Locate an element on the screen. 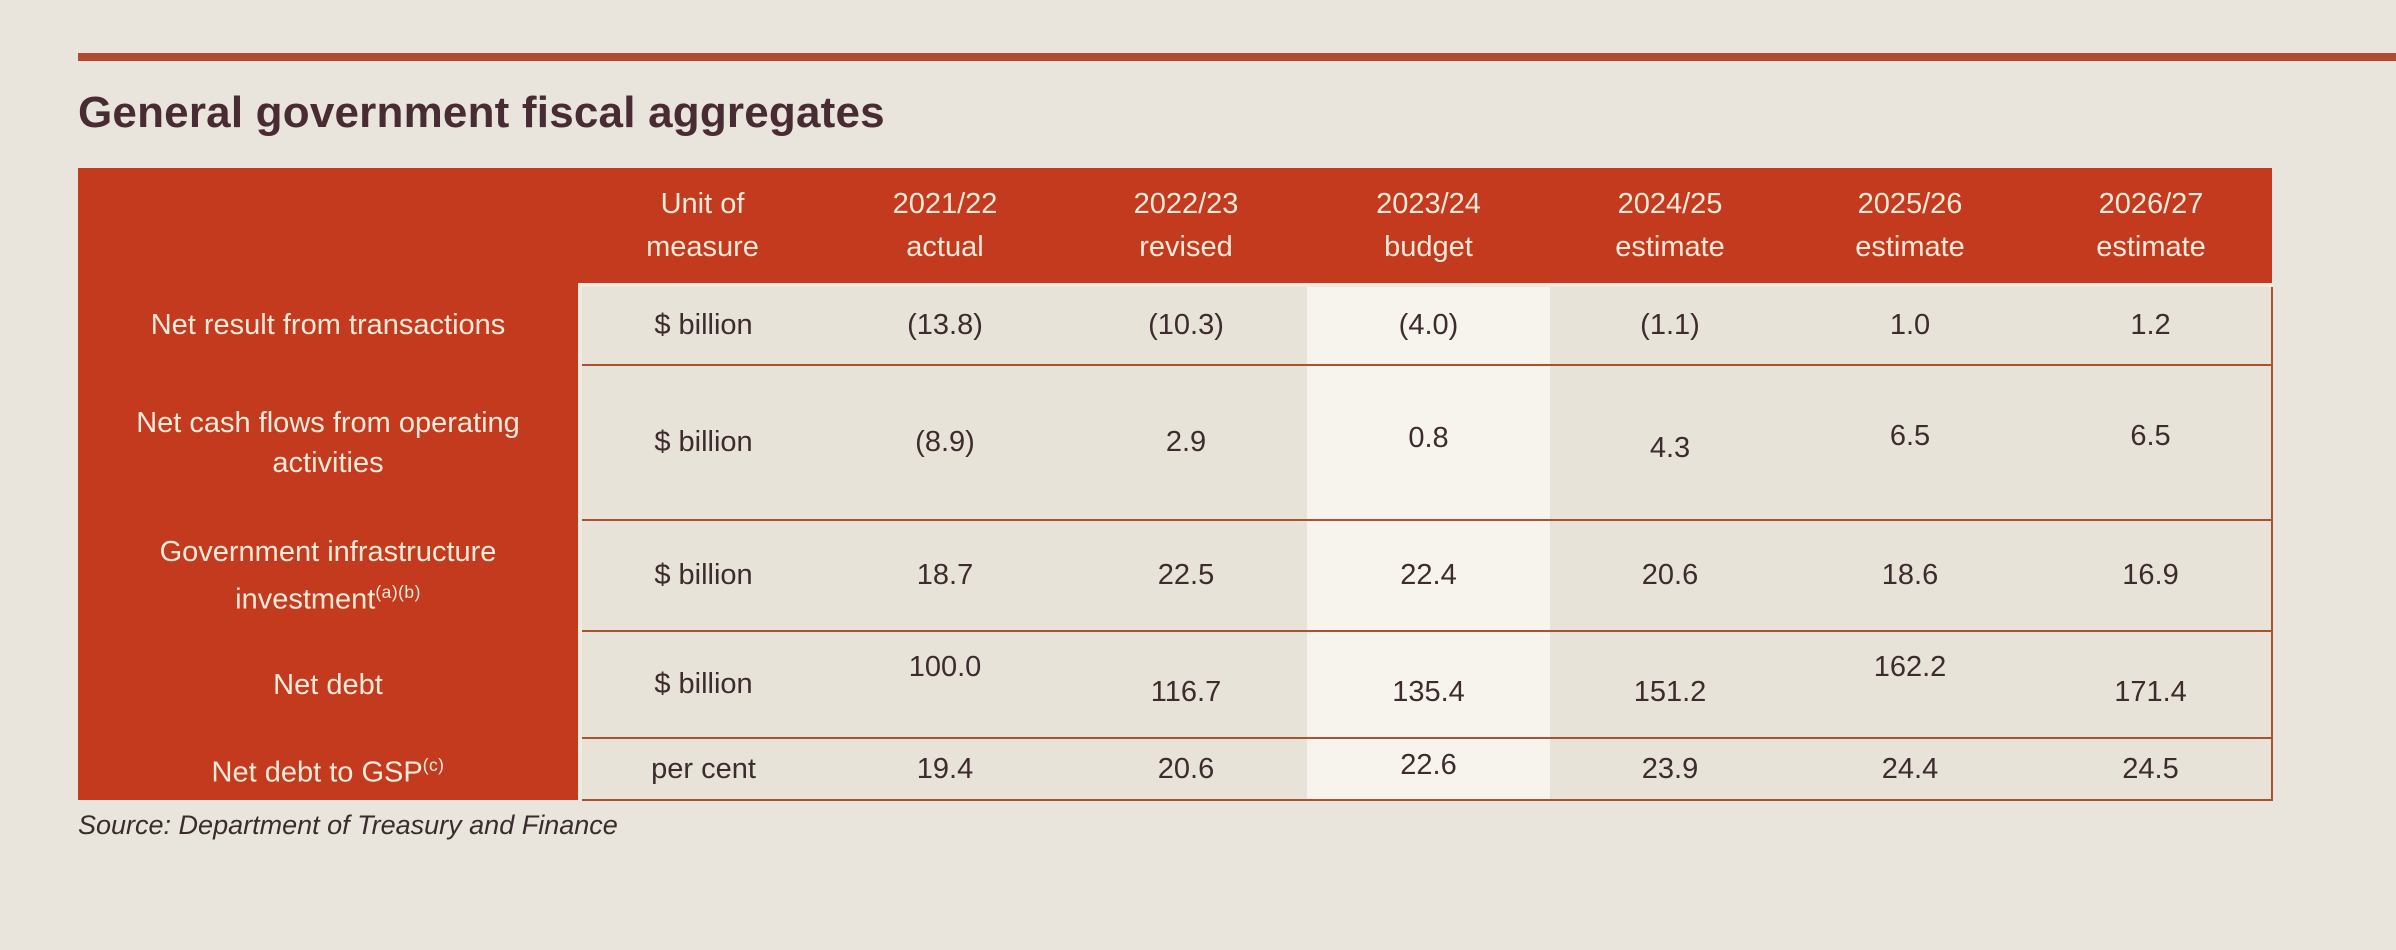  value-cell: 1.2 is located at coordinates (2151, 325).